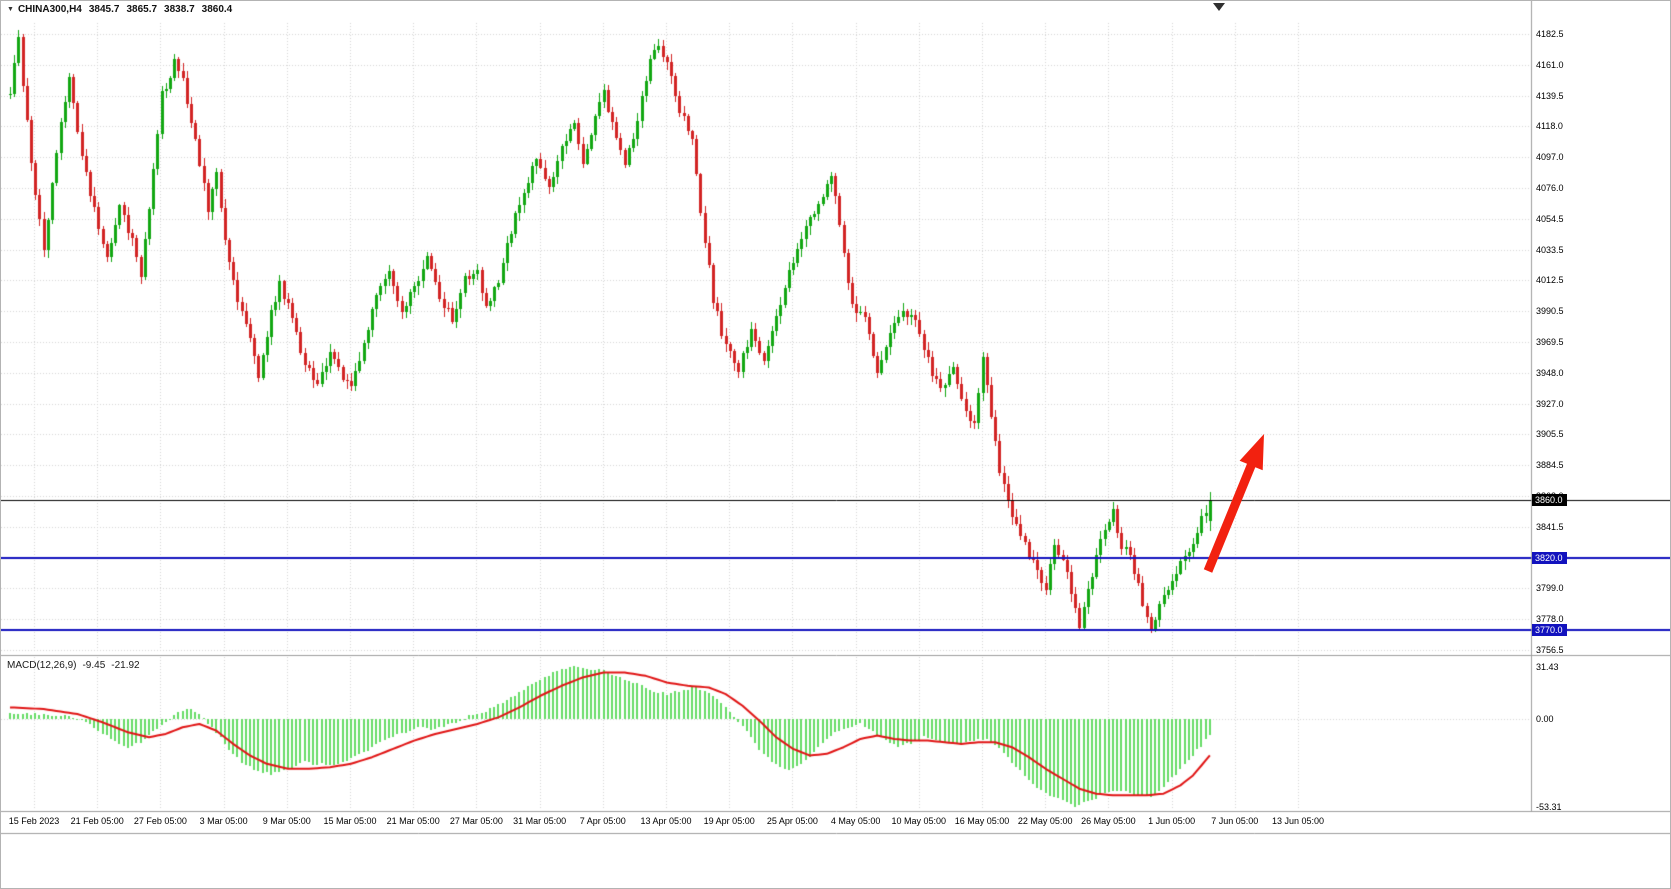 The height and width of the screenshot is (889, 1671). I want to click on macd-scale-label: 0.00, so click(1545, 719).